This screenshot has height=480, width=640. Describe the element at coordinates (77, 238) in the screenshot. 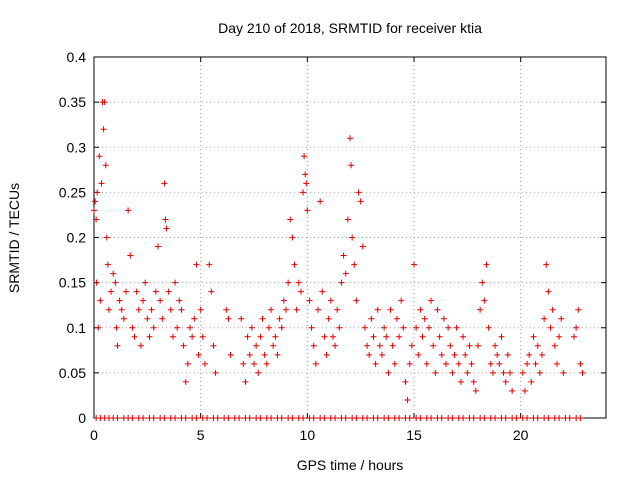

I see `y-tick-label: 0.2` at that location.